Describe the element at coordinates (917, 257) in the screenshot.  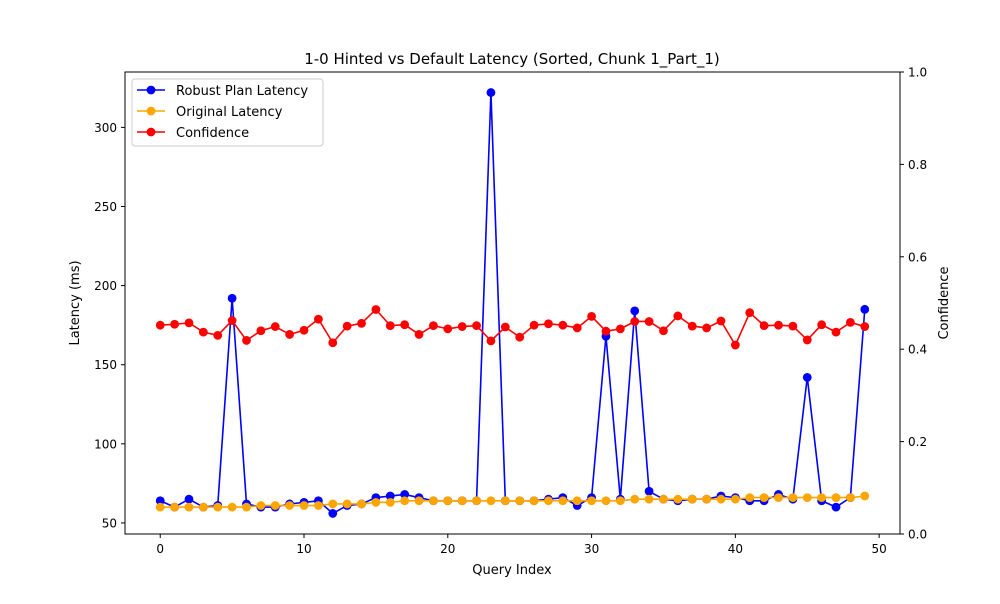
I see `y2-tick-label: 0.6` at that location.